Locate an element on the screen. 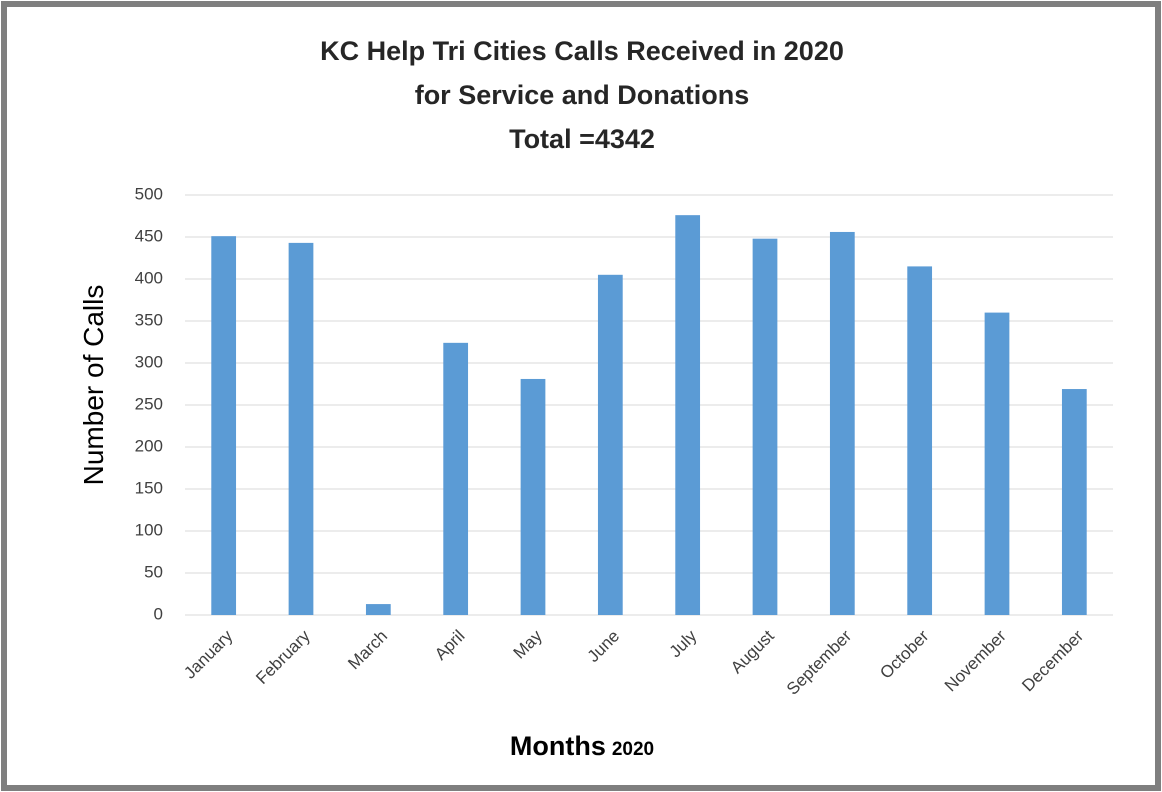  y-tick-label: 200 is located at coordinates (149, 445).